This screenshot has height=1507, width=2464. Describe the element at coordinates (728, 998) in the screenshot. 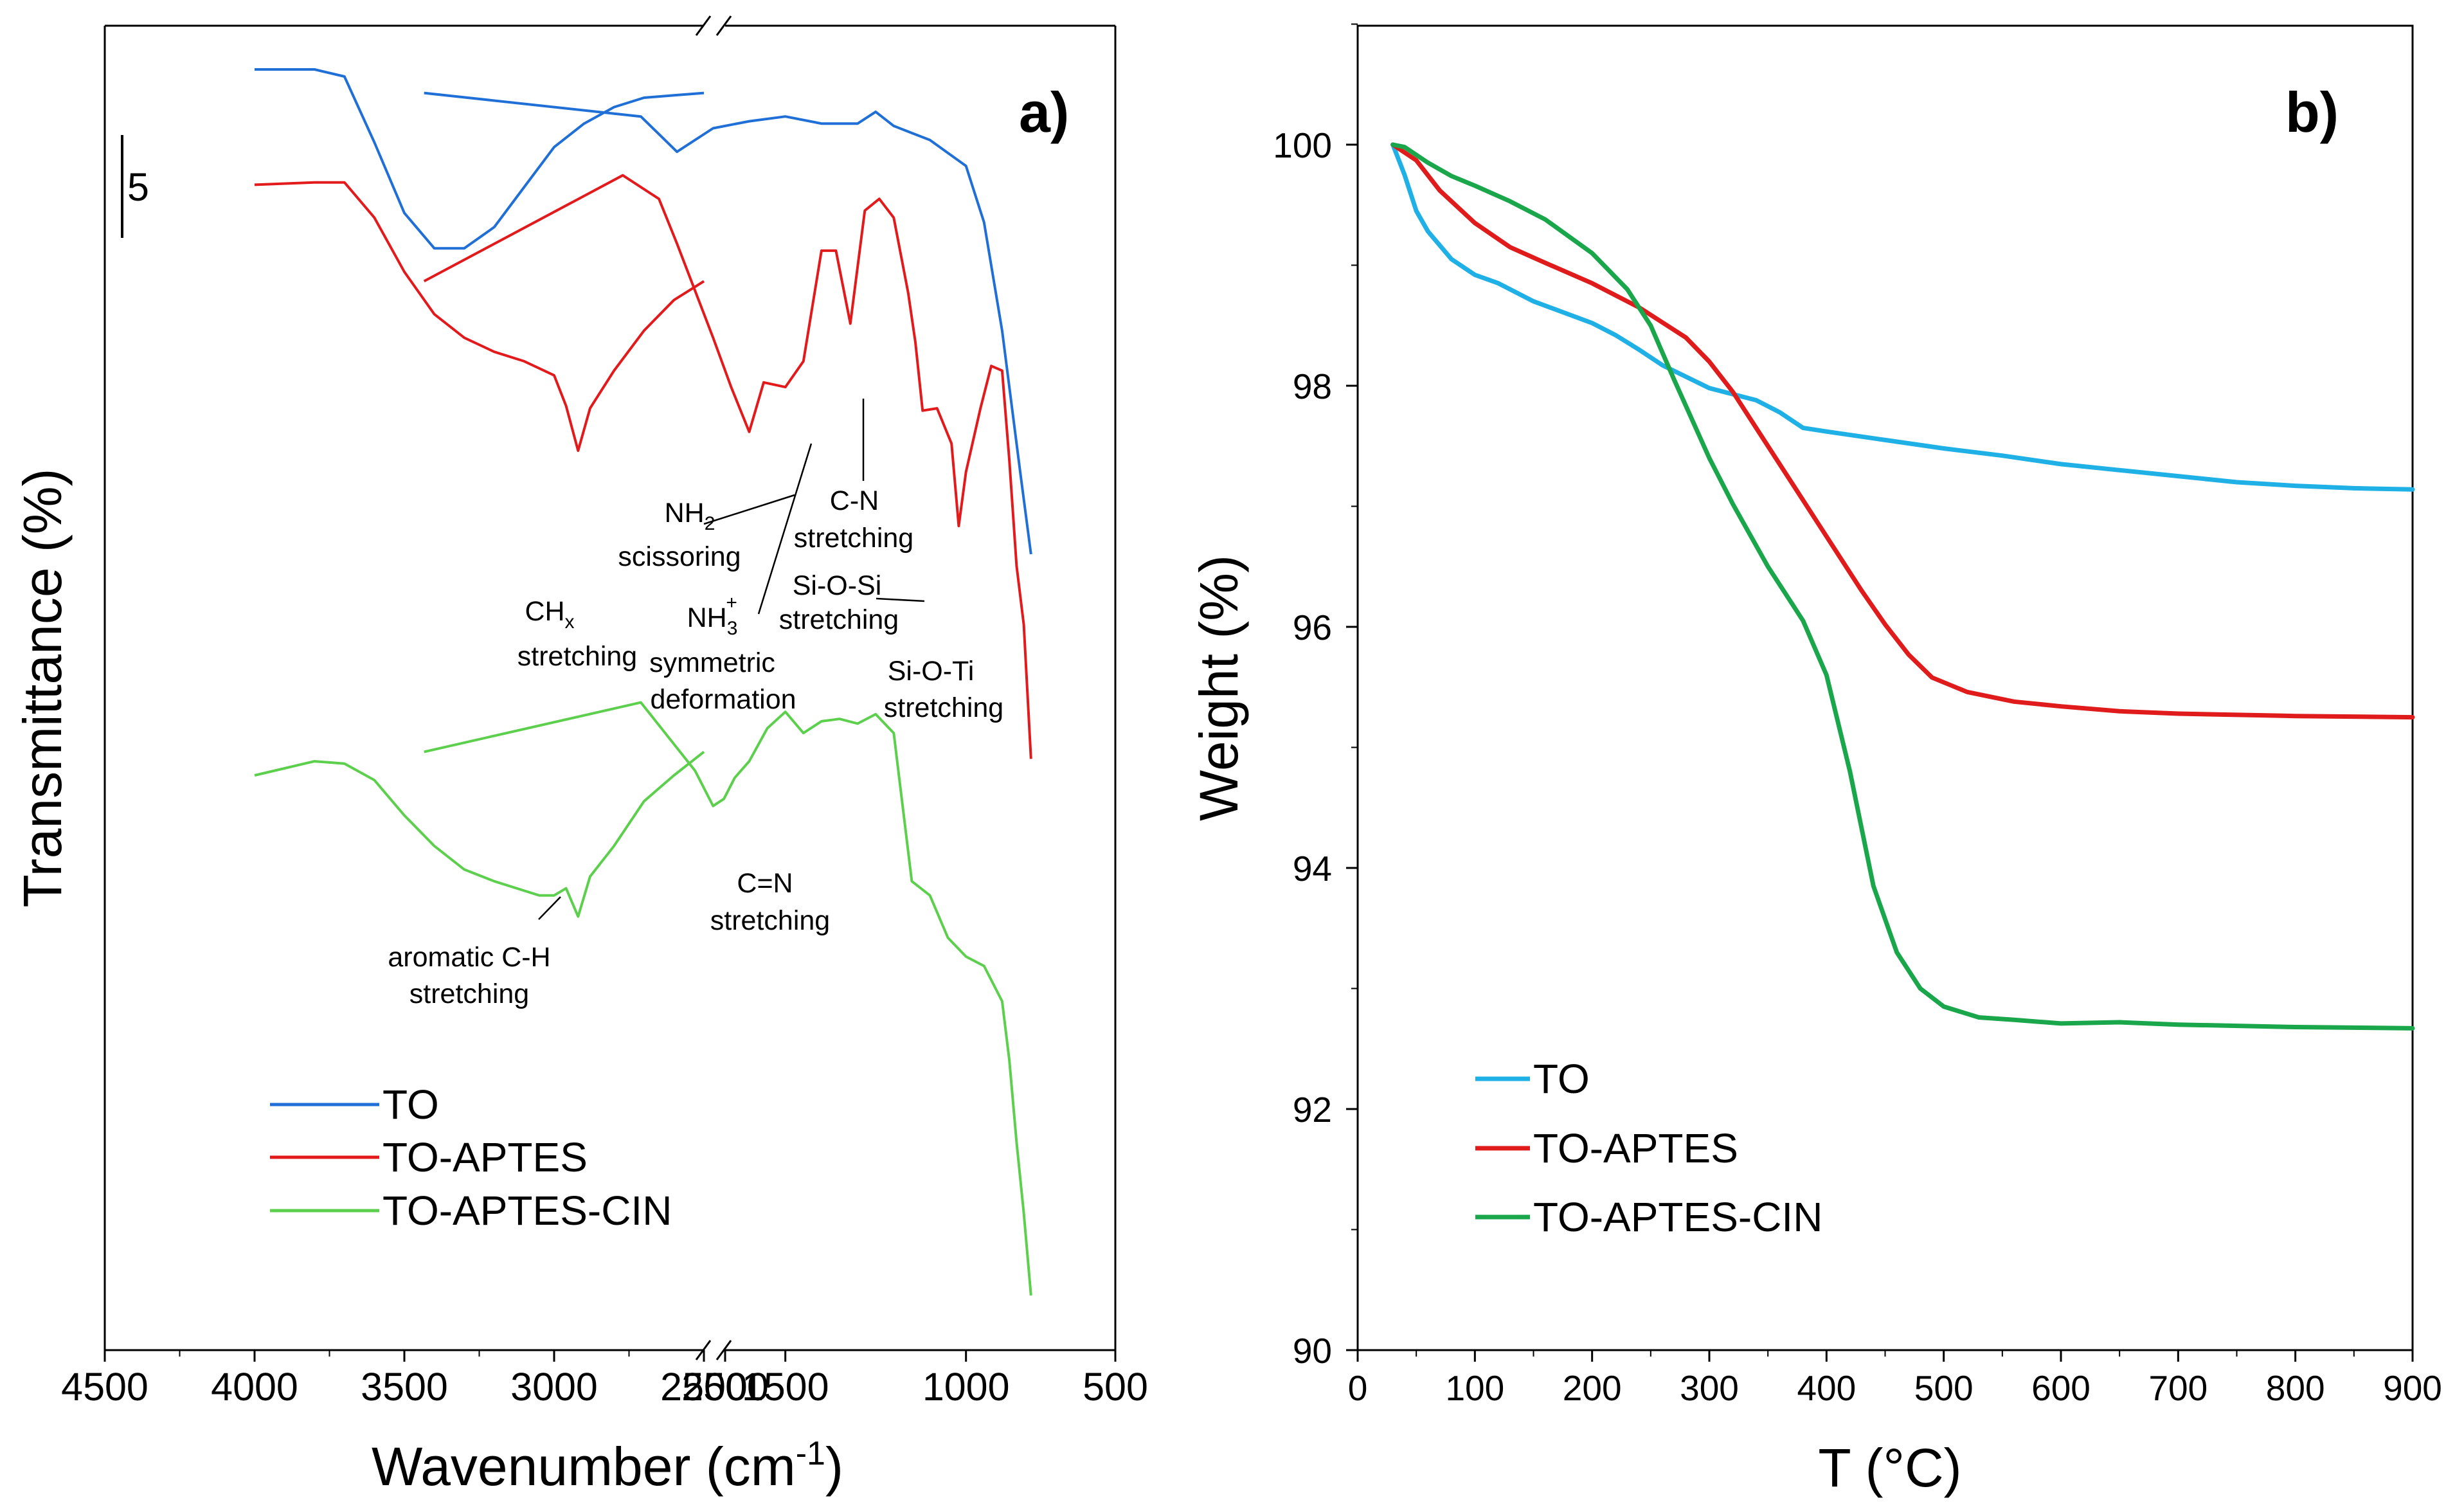

I see `series-line-to-aptes-cin-right` at that location.